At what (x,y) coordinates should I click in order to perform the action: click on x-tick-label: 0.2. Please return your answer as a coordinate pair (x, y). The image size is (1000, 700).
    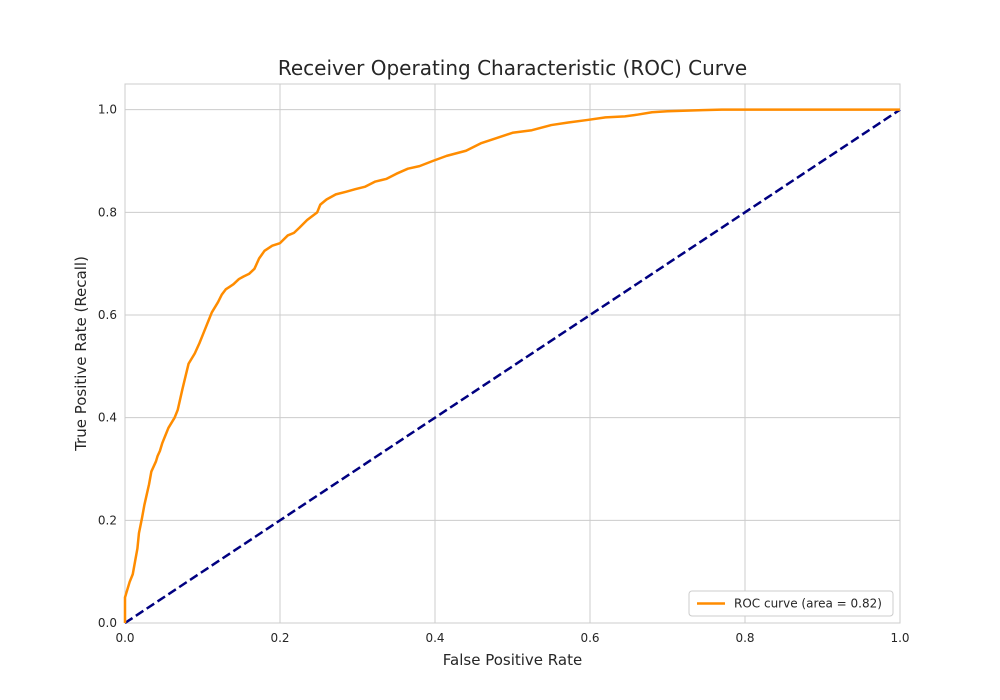
    Looking at the image, I should click on (279, 638).